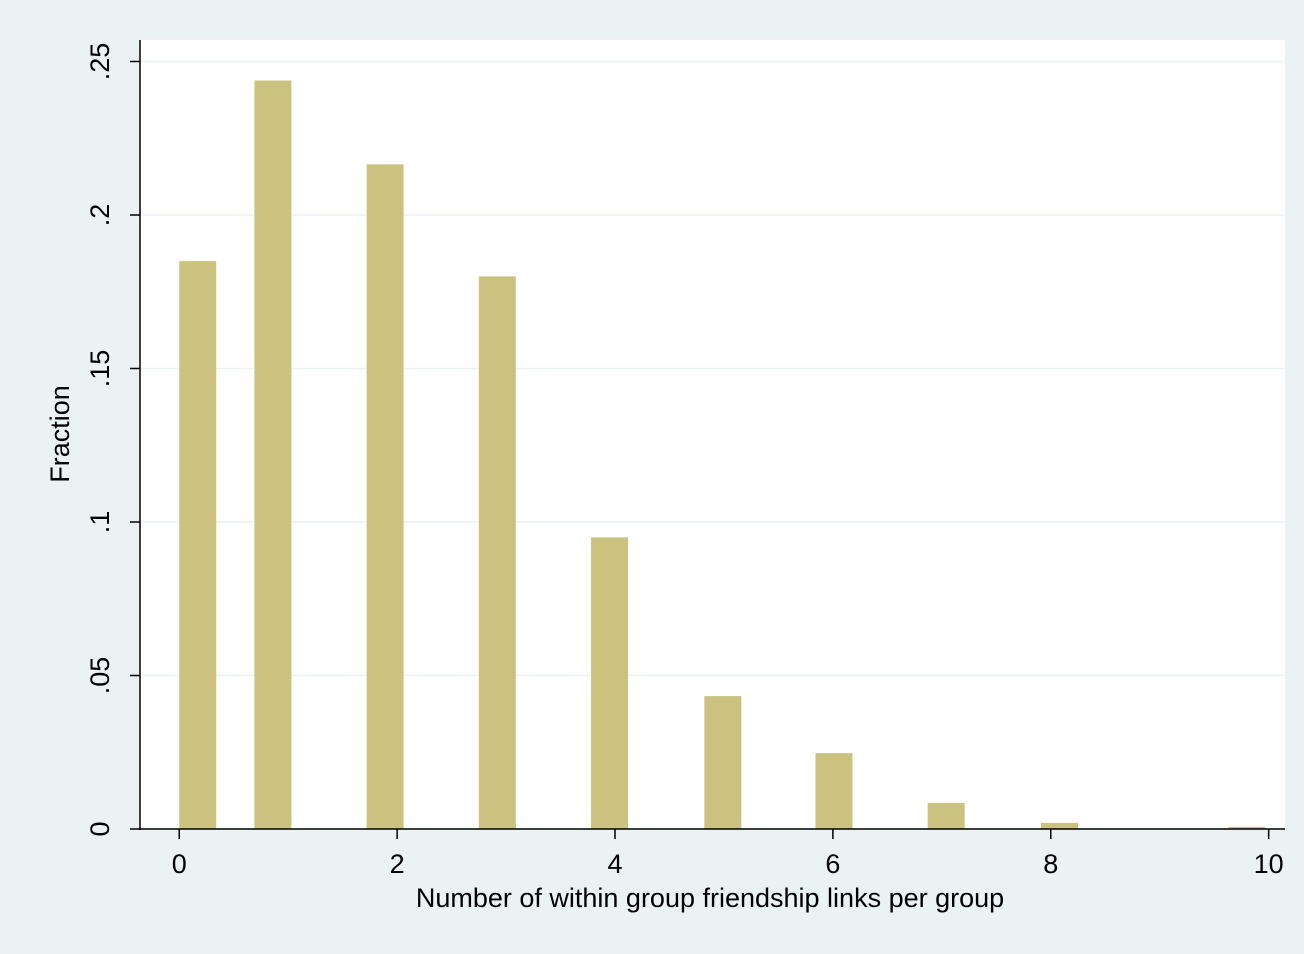 The image size is (1304, 954). I want to click on y-tick-label: .1, so click(100, 522).